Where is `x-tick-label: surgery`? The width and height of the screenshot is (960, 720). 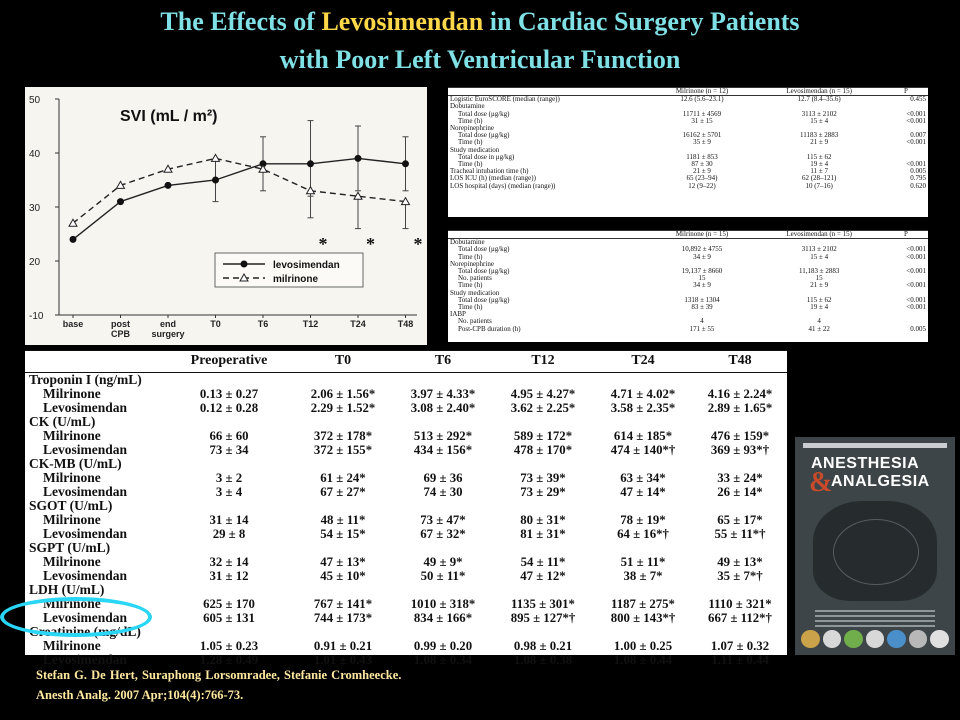 x-tick-label: surgery is located at coordinates (167, 334).